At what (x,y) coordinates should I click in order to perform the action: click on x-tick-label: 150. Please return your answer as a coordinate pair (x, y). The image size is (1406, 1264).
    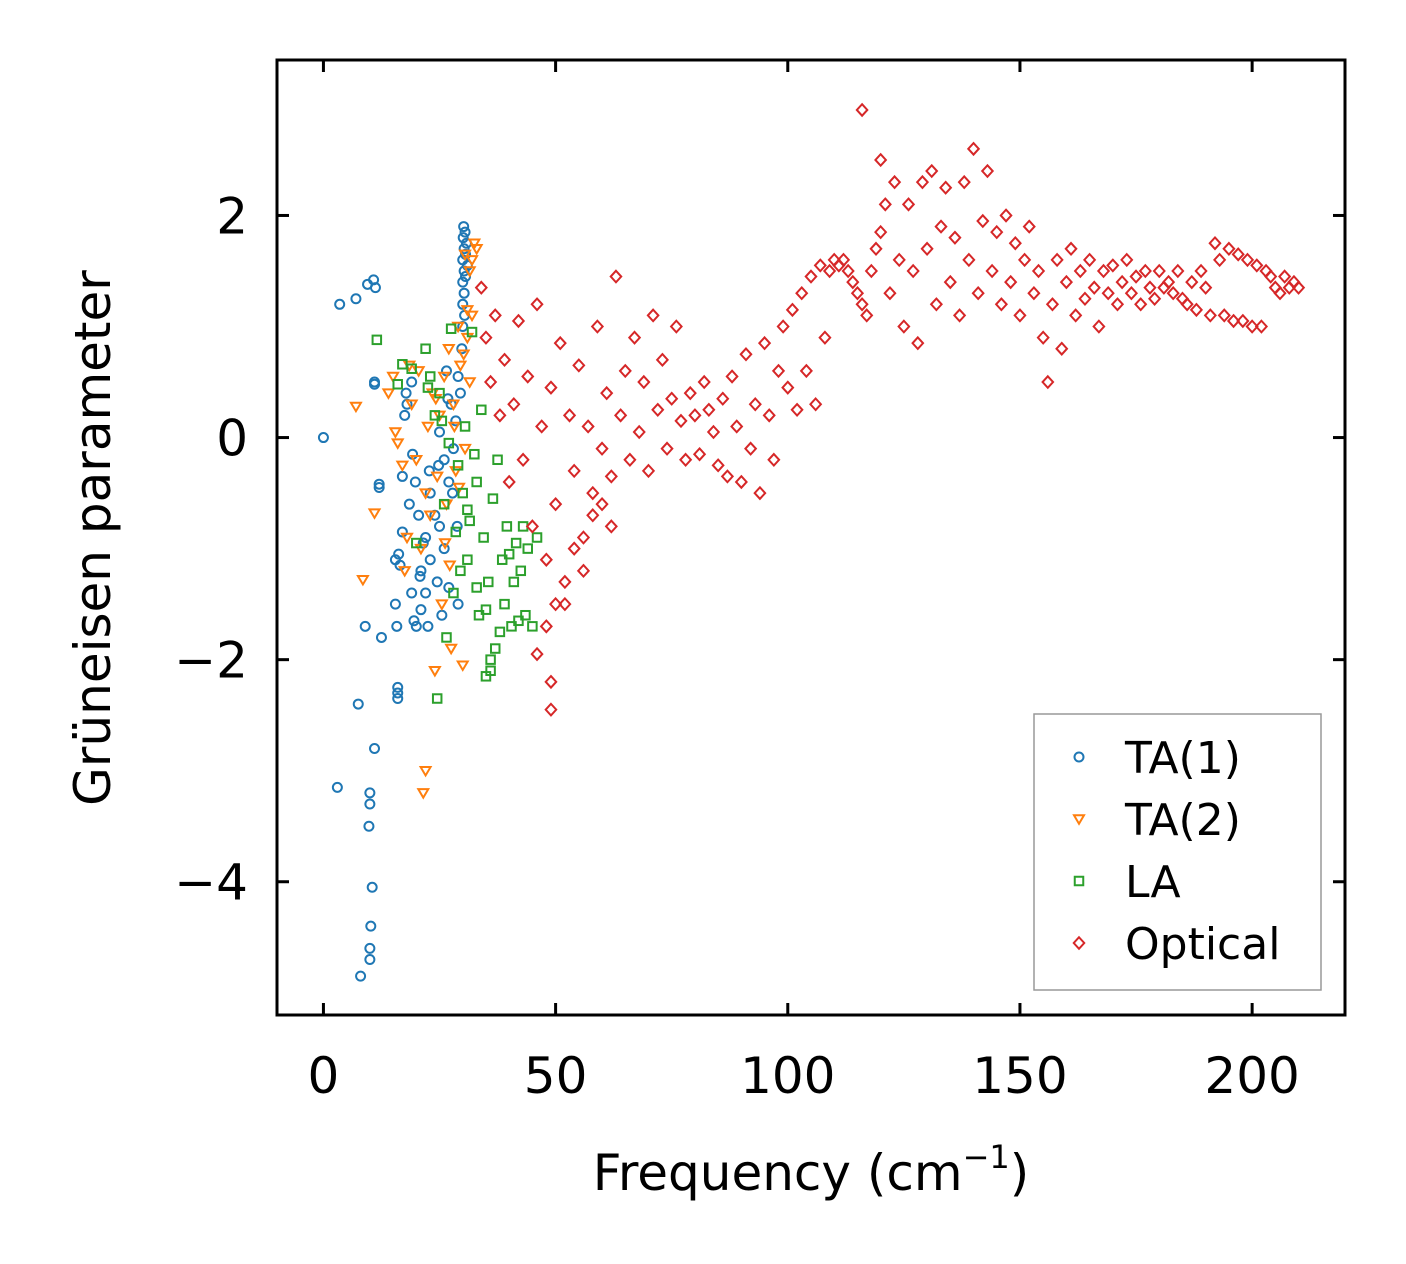
    Looking at the image, I should click on (1019, 1076).